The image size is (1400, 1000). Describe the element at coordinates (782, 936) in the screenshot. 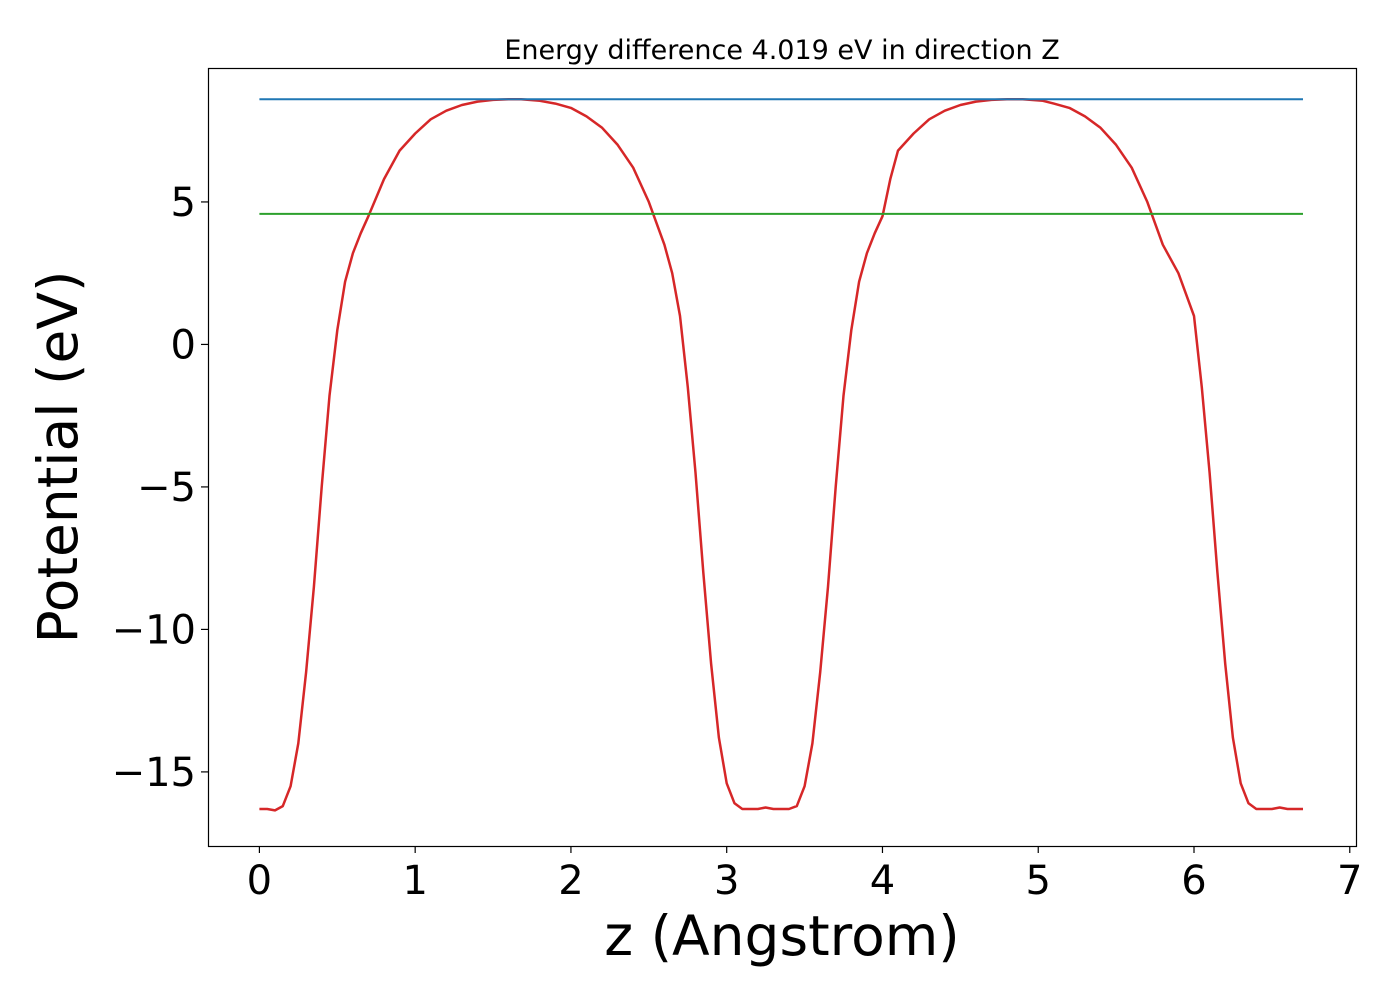

I see `x-axis-label: z (Angstrom)` at that location.